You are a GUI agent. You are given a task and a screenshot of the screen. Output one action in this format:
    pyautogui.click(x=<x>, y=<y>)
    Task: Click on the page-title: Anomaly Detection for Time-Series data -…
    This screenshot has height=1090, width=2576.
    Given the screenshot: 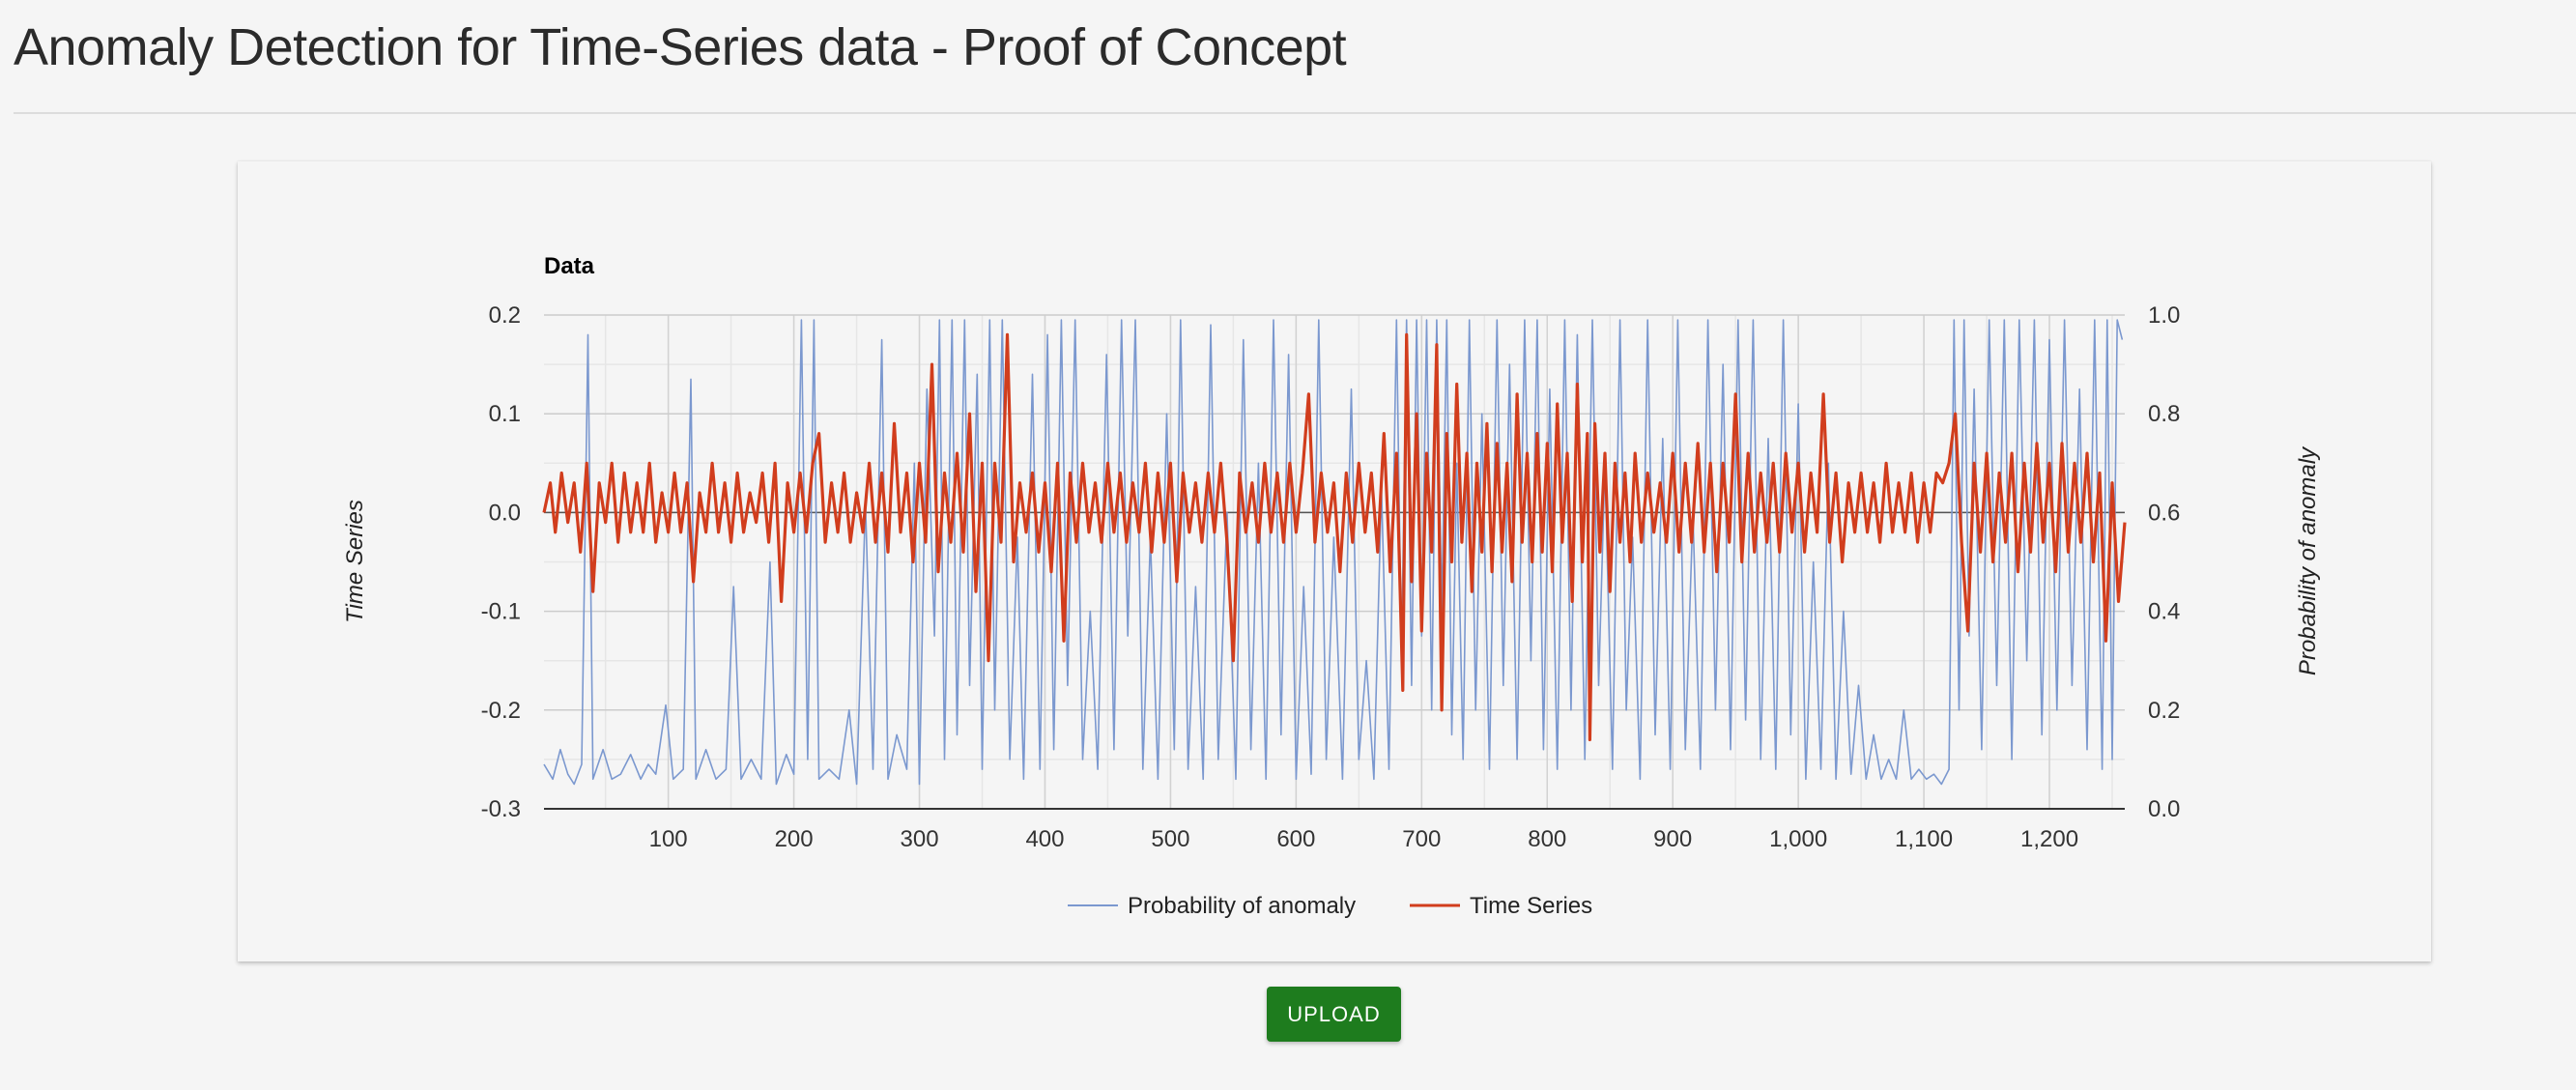 What is the action you would take?
    pyautogui.click(x=680, y=47)
    